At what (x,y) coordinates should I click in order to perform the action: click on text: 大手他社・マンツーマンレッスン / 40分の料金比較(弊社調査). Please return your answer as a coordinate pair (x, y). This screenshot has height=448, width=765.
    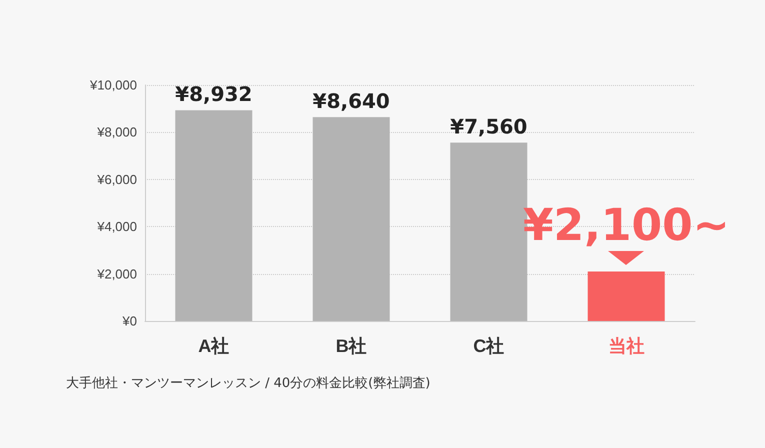
    Looking at the image, I should click on (248, 383).